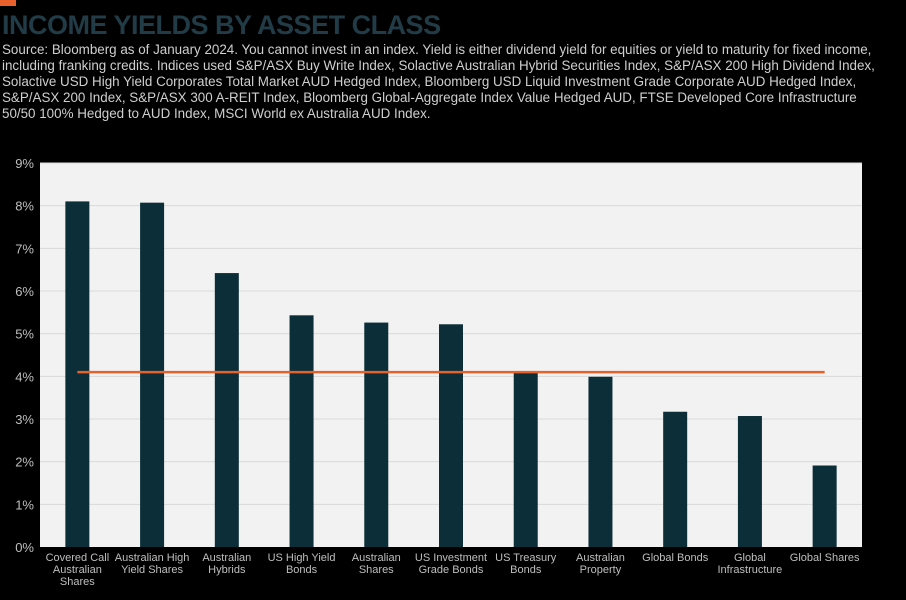 The image size is (906, 600). I want to click on x-tick-label: Australian Shares, so click(376, 564).